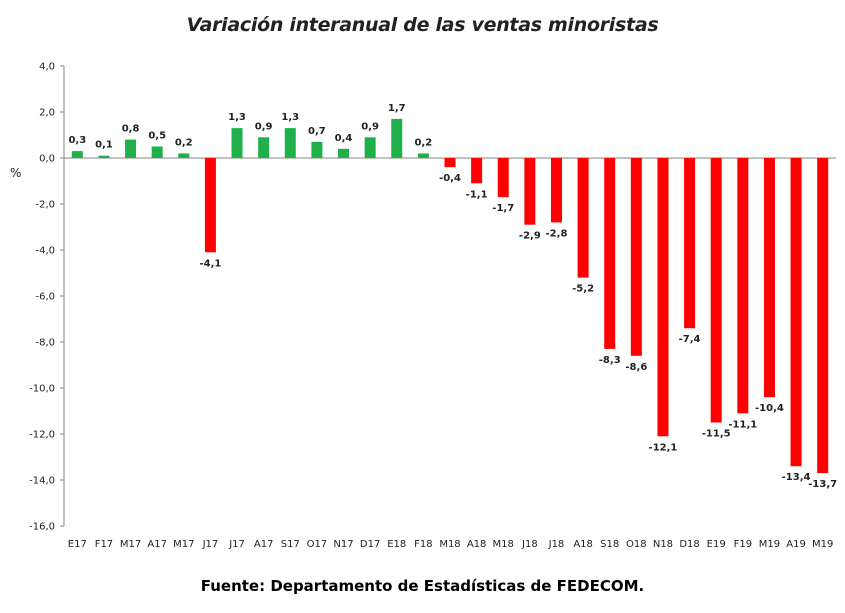 The width and height of the screenshot is (845, 613). I want to click on x-tick-label: O18, so click(636, 544).